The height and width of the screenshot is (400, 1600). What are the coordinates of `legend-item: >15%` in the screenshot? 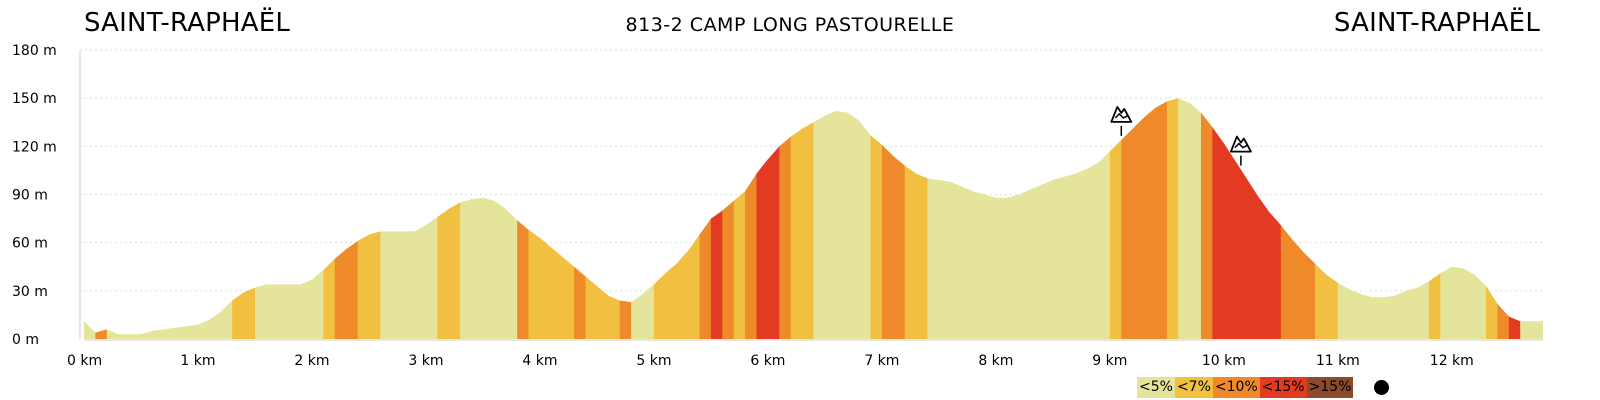 It's located at (1330, 387).